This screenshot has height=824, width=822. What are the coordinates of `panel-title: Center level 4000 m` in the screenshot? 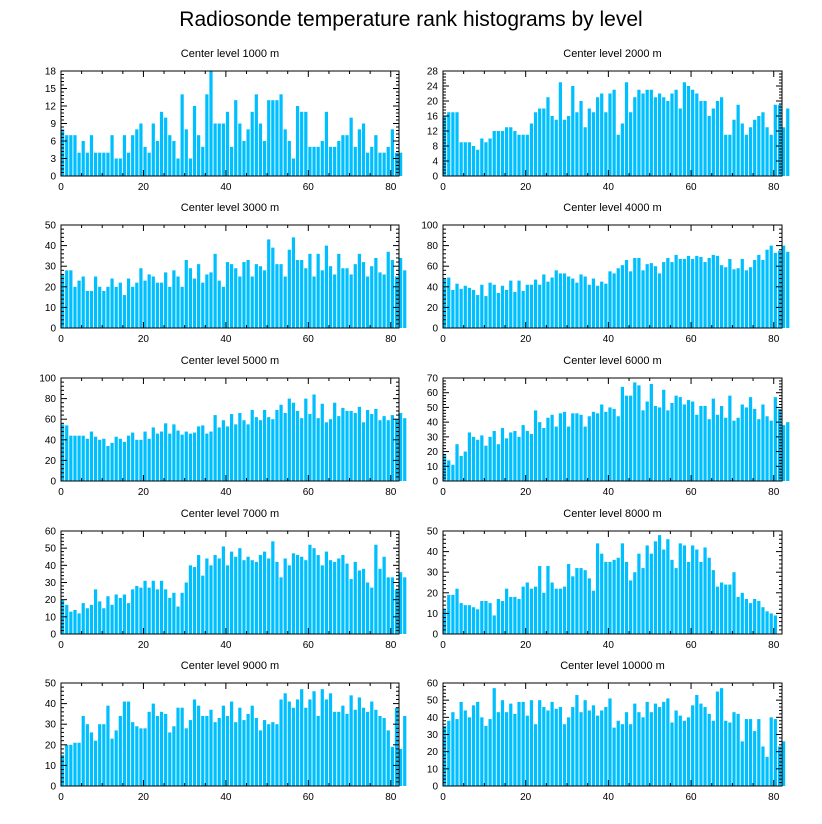 It's located at (612, 208).